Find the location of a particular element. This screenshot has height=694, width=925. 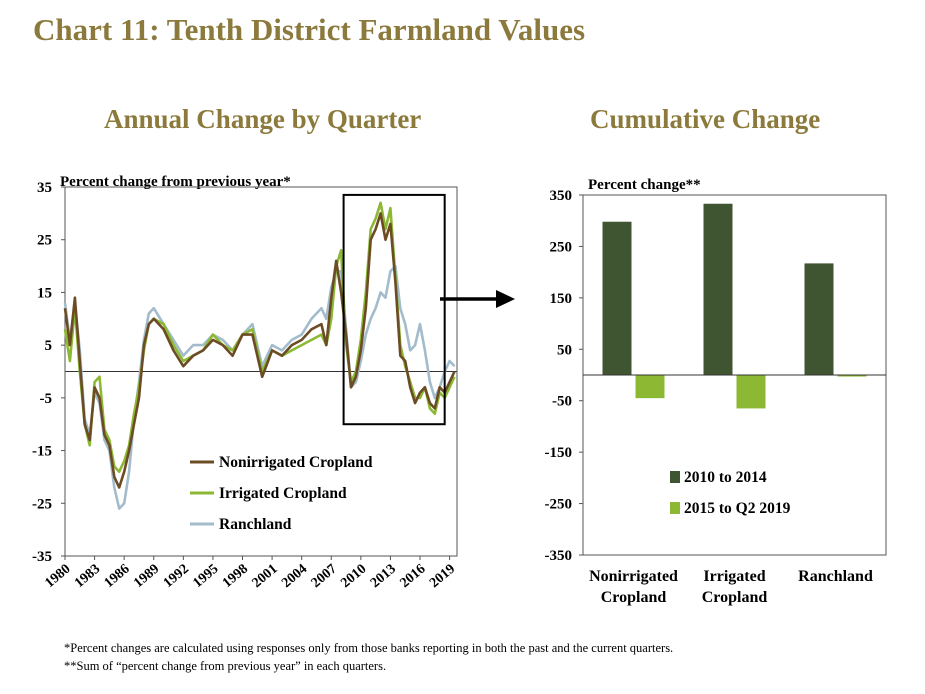

x-tick-label: 2010 is located at coordinates (353, 576).